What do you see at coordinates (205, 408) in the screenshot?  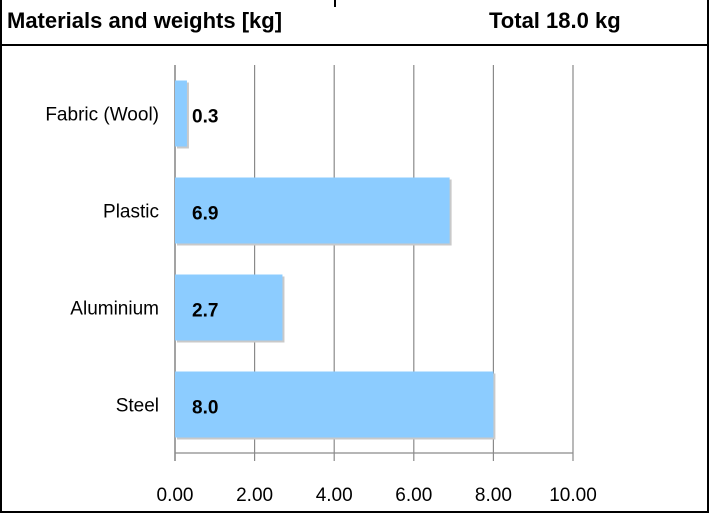 I see `value-label: 8.0` at bounding box center [205, 408].